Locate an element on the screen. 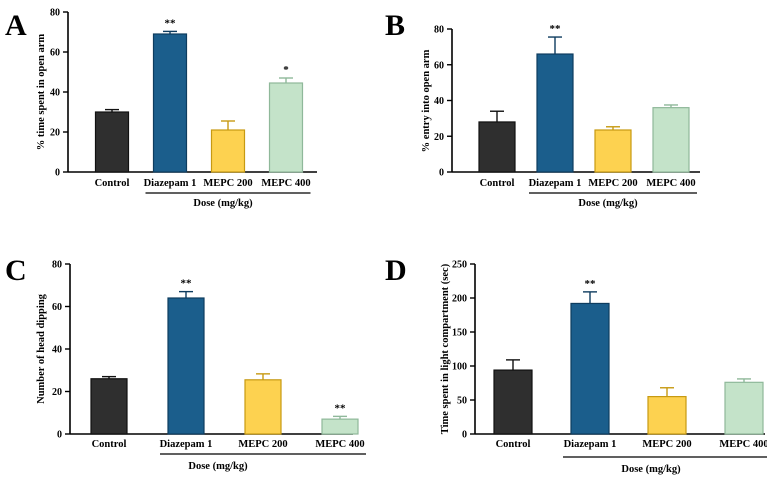  panel-d-y-tick-label: 150 is located at coordinates (459, 333).